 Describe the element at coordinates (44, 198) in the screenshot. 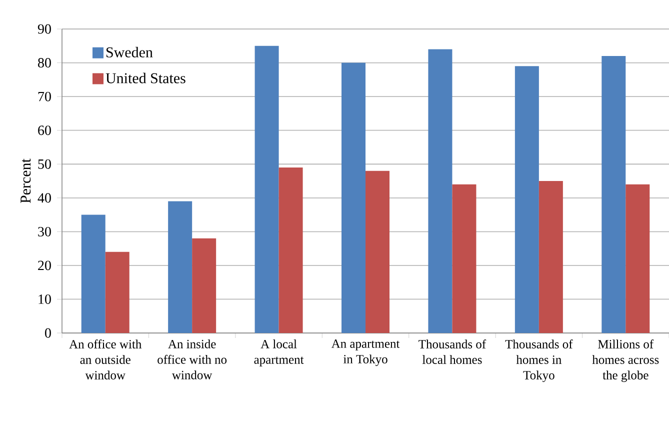

I see `y-tick-label: 40` at that location.